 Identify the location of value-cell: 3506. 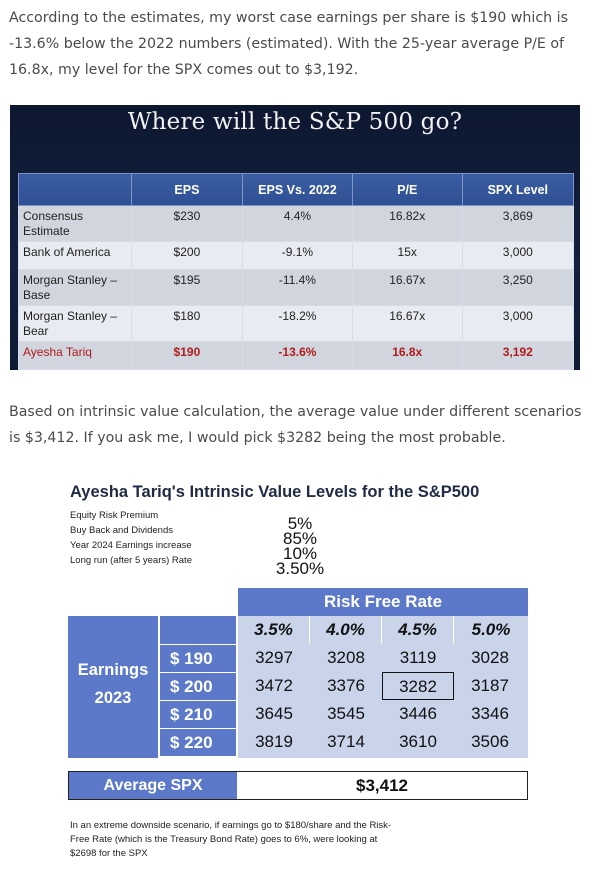
(490, 741).